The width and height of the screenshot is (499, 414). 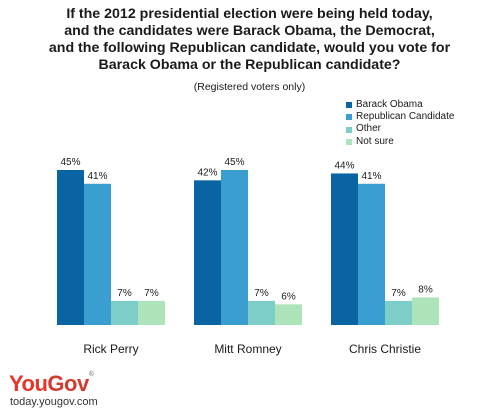 I want to click on category-label-mitt-romney: Mitt Romney, so click(x=247, y=349).